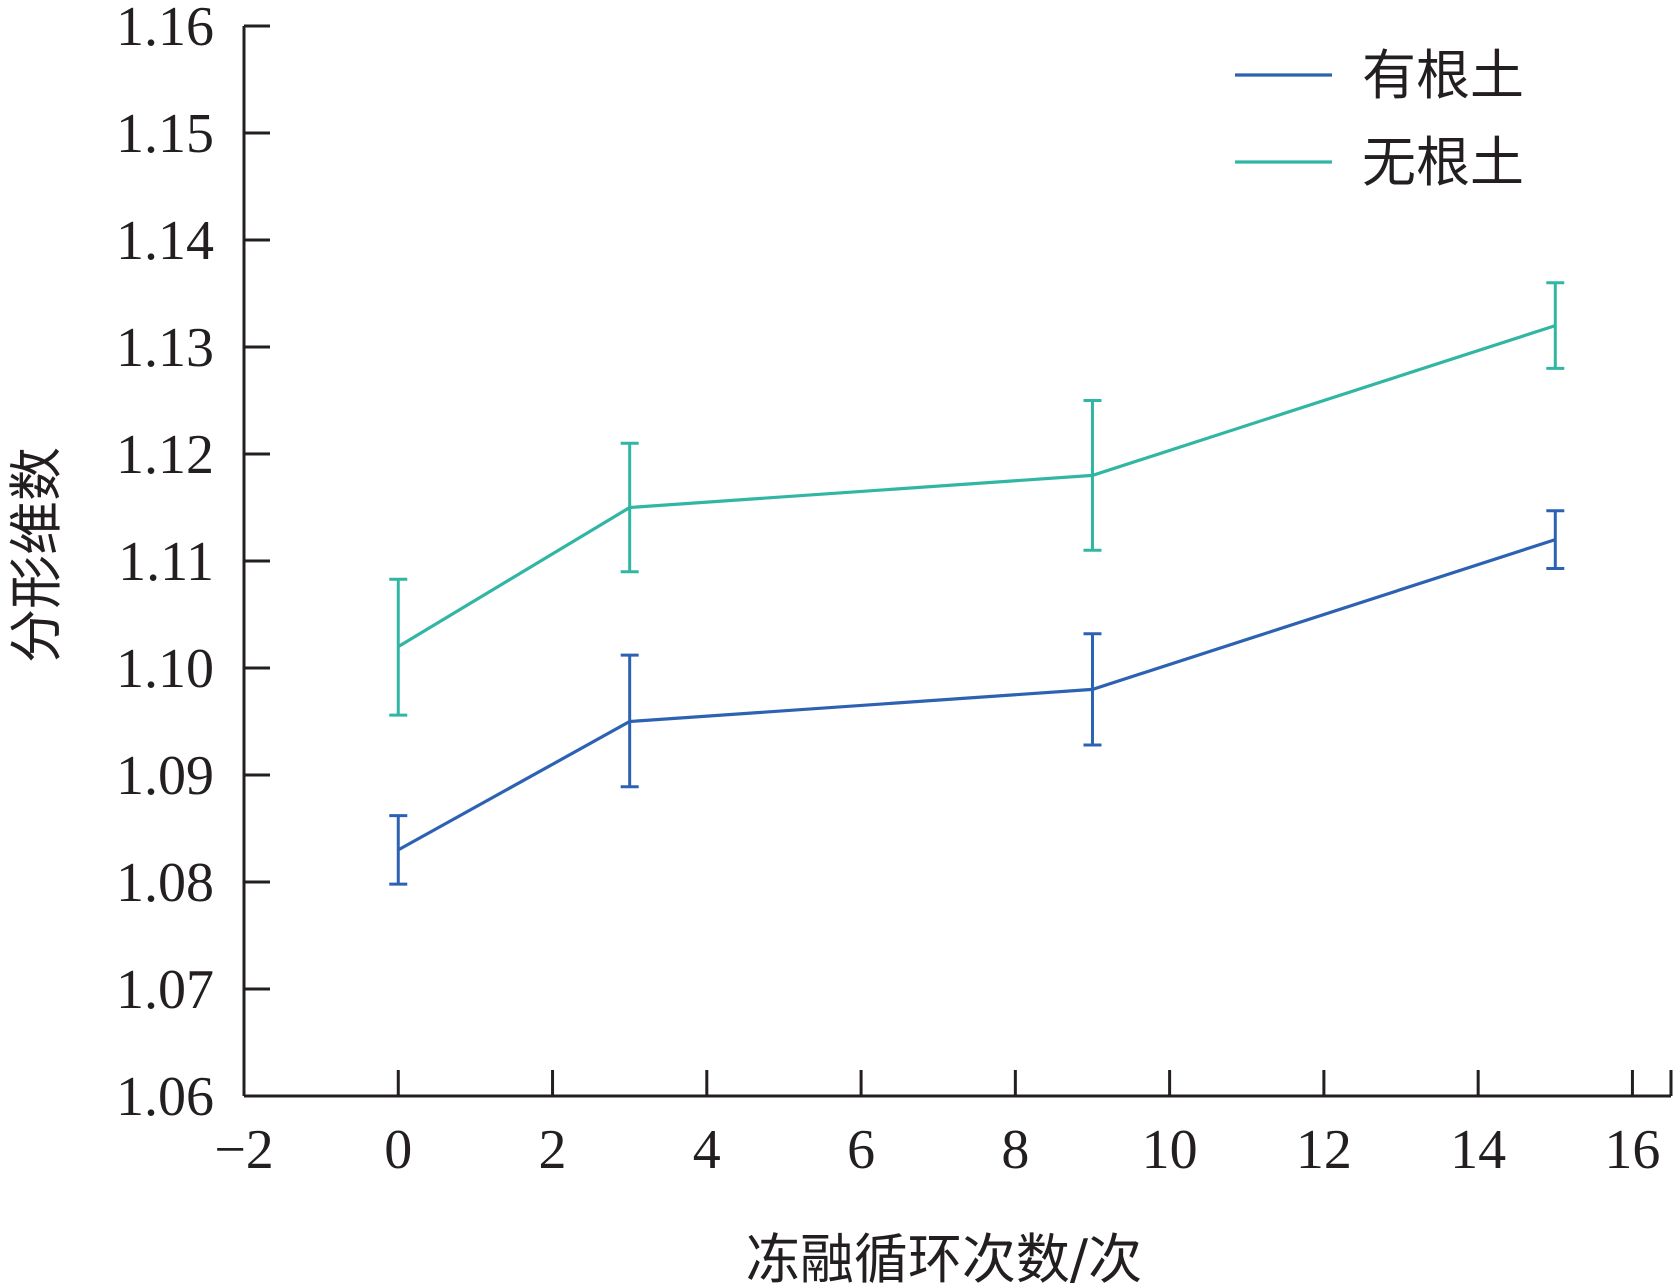 The width and height of the screenshot is (1674, 1288). I want to click on x-axis-title: 冻融循环次数/次, so click(944, 1258).